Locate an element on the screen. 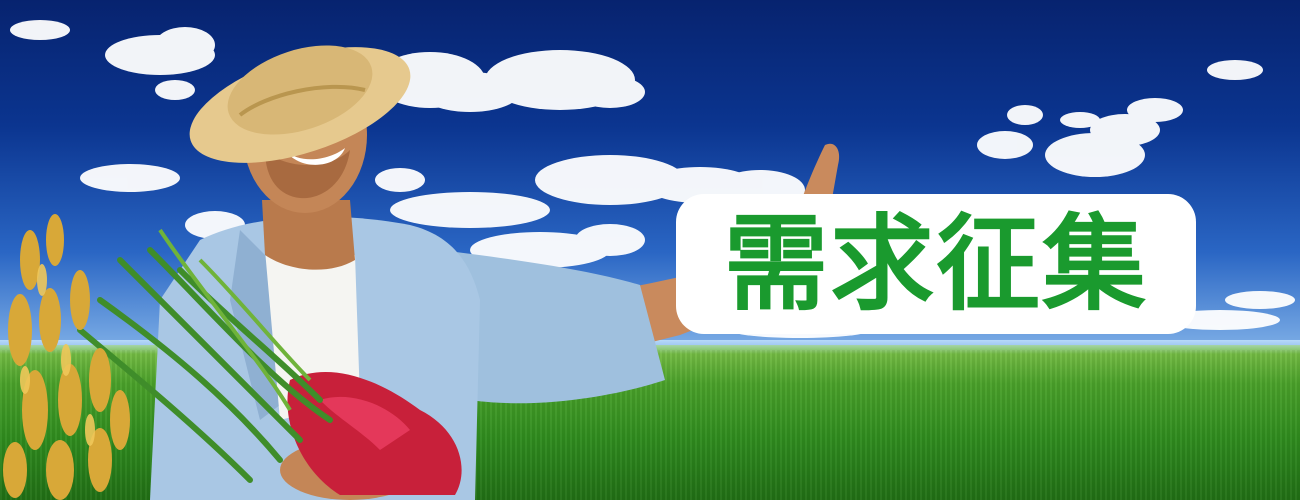 The width and height of the screenshot is (1300, 500). headline-text: 需求征集 is located at coordinates (935, 264).